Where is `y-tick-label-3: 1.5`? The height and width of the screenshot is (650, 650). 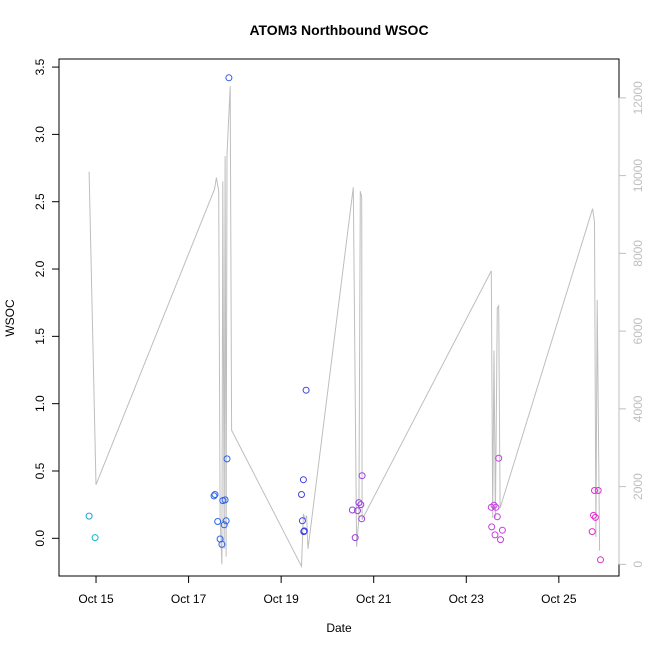 y-tick-label-3: 1.5 is located at coordinates (40, 336).